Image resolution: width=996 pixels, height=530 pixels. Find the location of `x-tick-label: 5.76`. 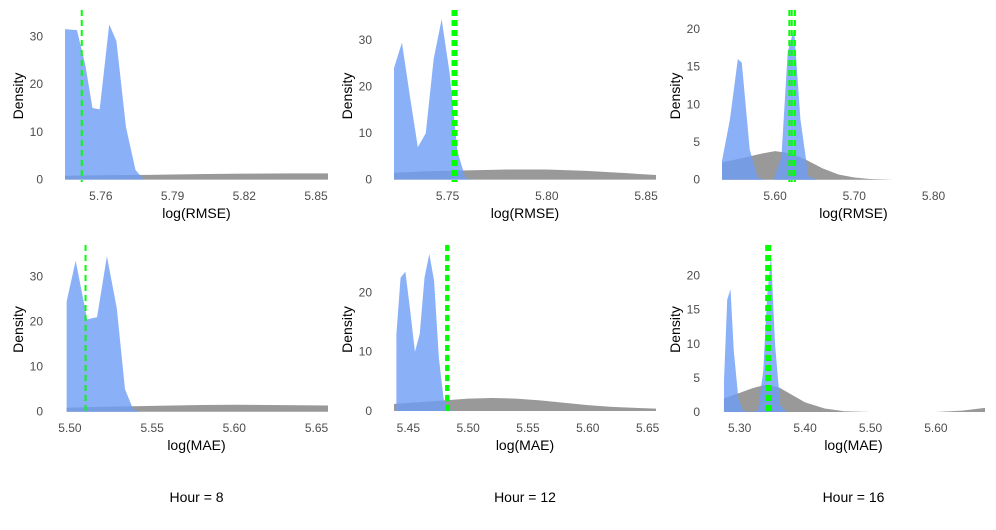

x-tick-label: 5.76 is located at coordinates (101, 196).